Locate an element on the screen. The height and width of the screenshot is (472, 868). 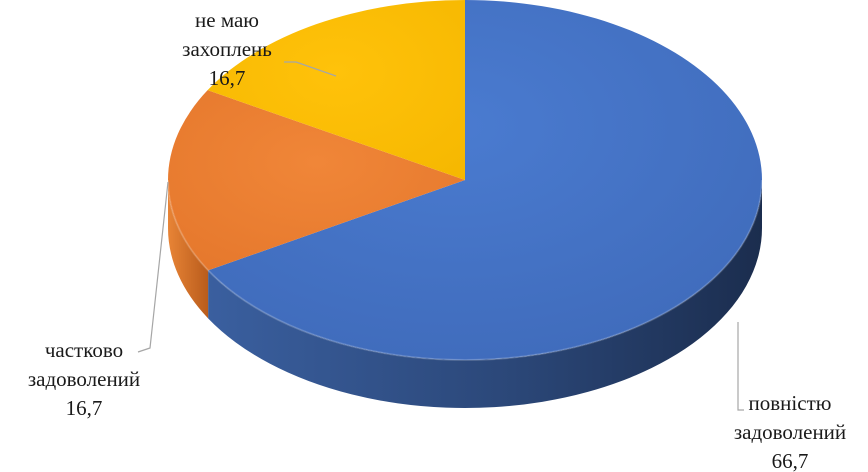
data-label-2-name-line-0: не маю is located at coordinates (227, 20).